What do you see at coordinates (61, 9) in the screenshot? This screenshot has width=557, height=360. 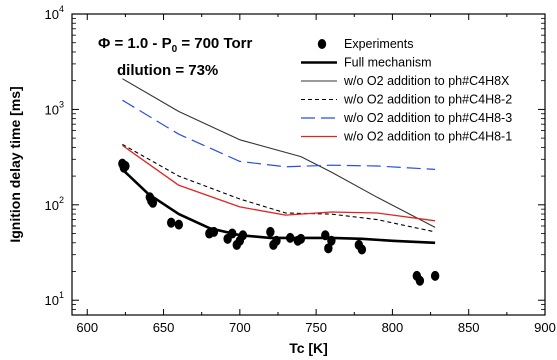 I see `y-tick-exponent: 4` at bounding box center [61, 9].